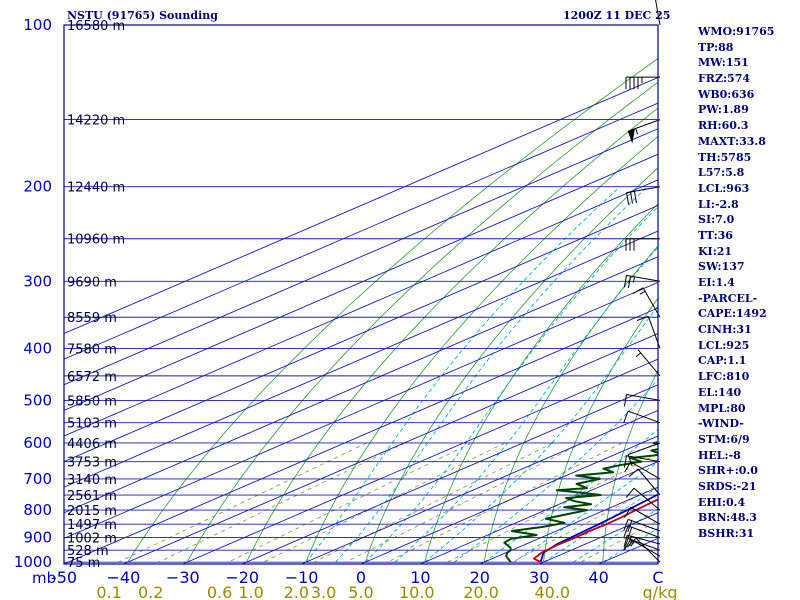  What do you see at coordinates (92, 377) in the screenshot?
I see `height-label: 6572 m` at bounding box center [92, 377].